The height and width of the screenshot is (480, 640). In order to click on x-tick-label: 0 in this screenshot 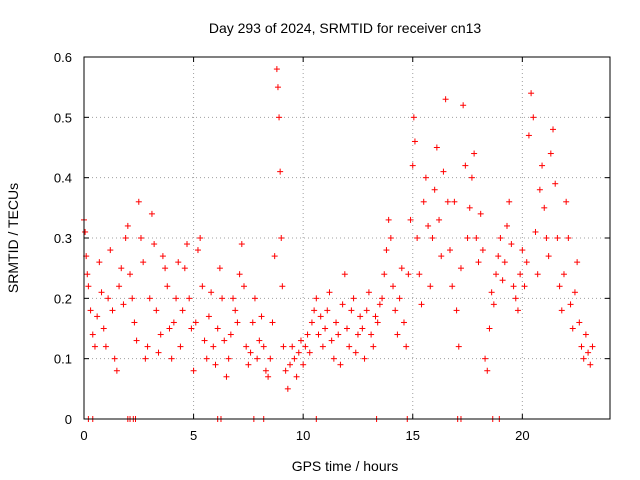, I will do `click(83, 435)`.